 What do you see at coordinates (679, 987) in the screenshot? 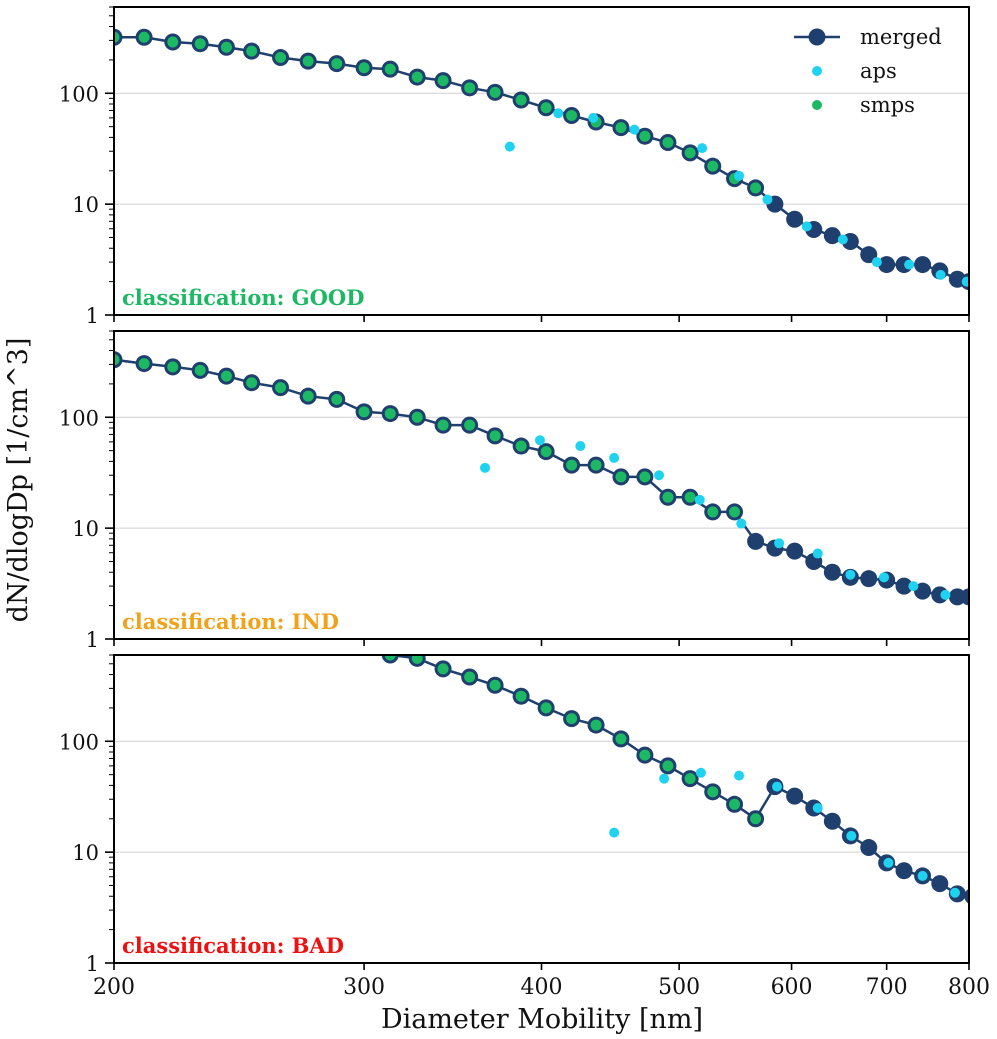
I see `x-tick-label: 500` at bounding box center [679, 987].